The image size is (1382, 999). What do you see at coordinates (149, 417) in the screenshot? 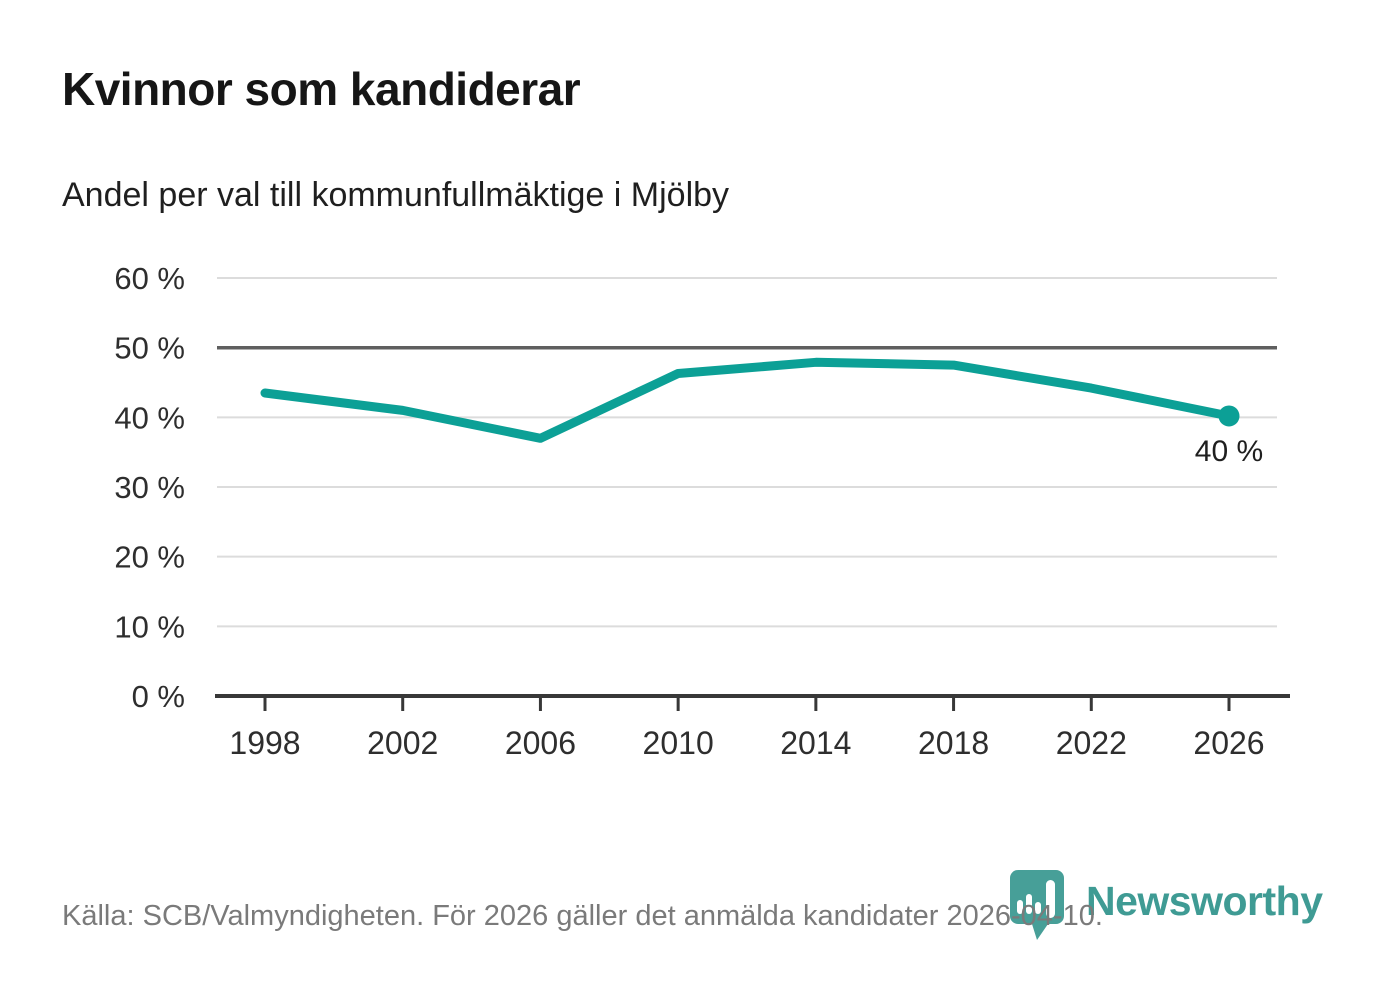
I see `y-tick-label: 40 %` at bounding box center [149, 417].